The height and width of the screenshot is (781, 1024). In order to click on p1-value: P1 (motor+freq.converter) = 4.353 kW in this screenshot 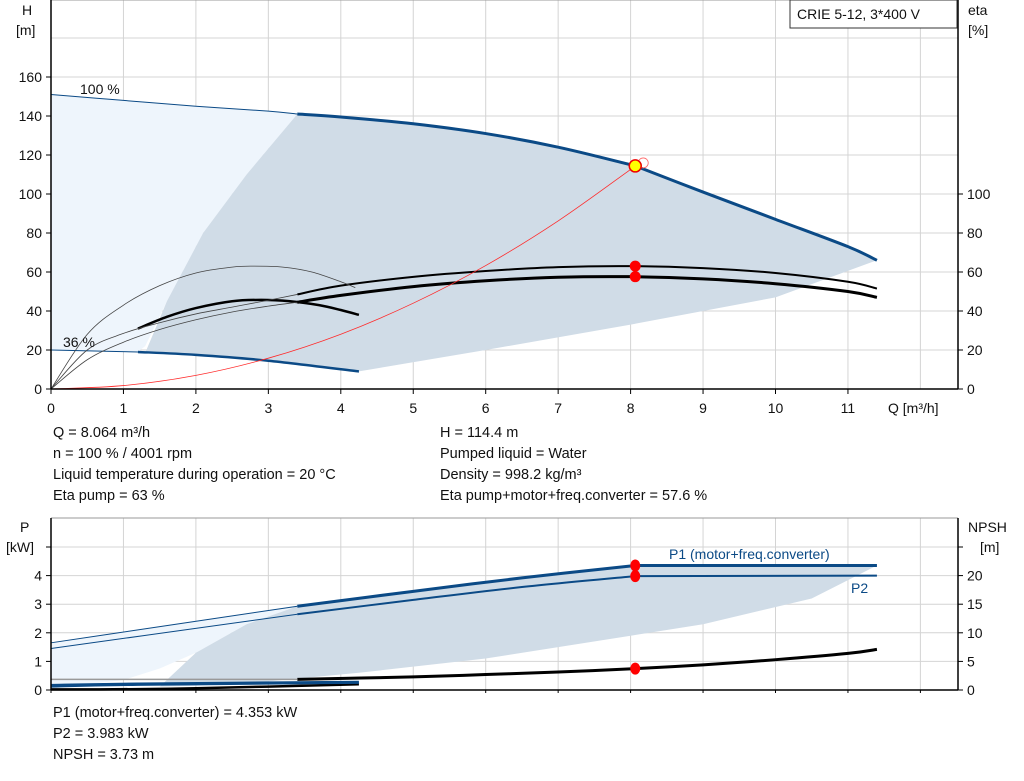, I will do `click(175, 713)`.